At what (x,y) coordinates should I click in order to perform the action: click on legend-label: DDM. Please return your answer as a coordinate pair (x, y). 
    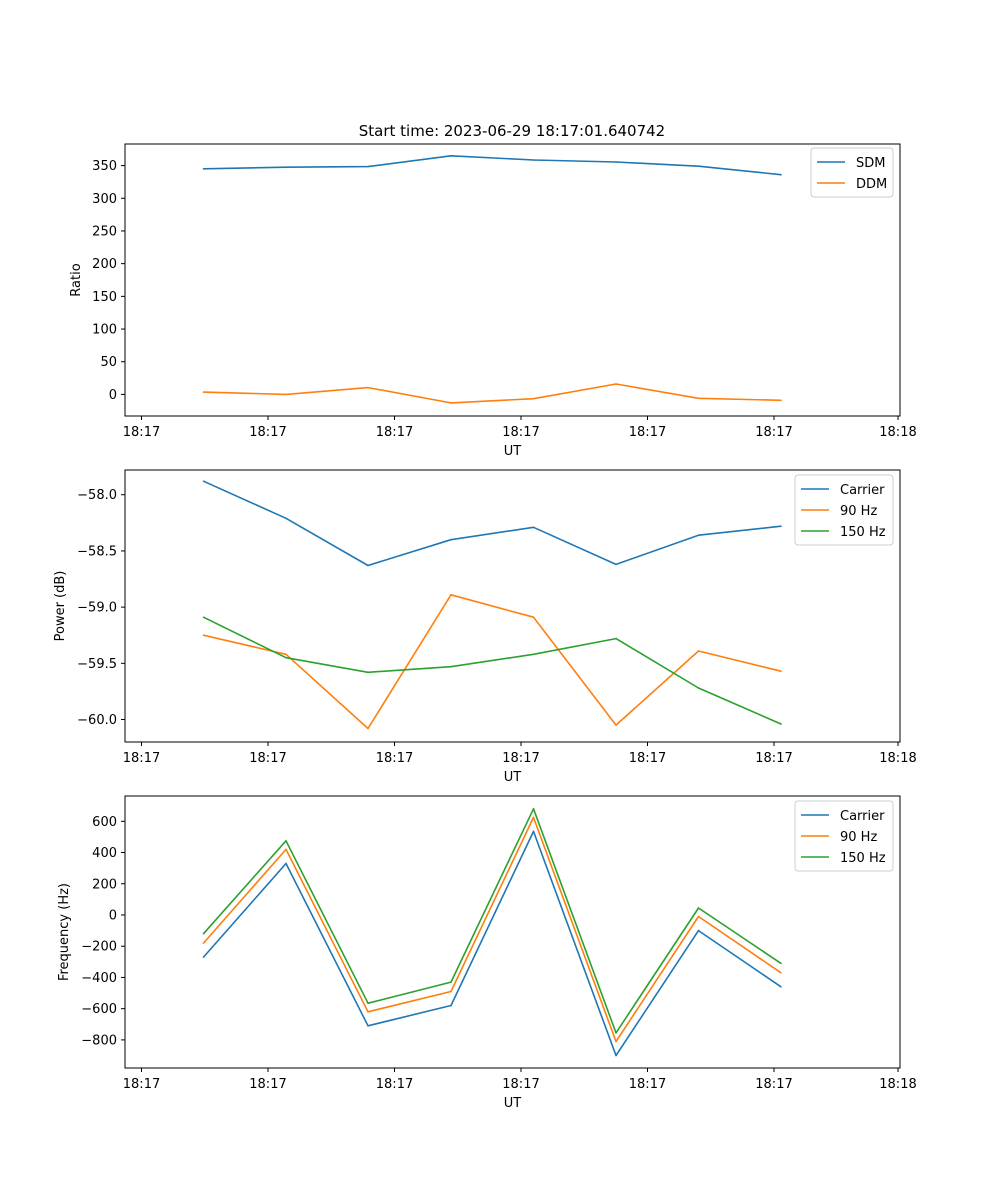
    Looking at the image, I should click on (871, 184).